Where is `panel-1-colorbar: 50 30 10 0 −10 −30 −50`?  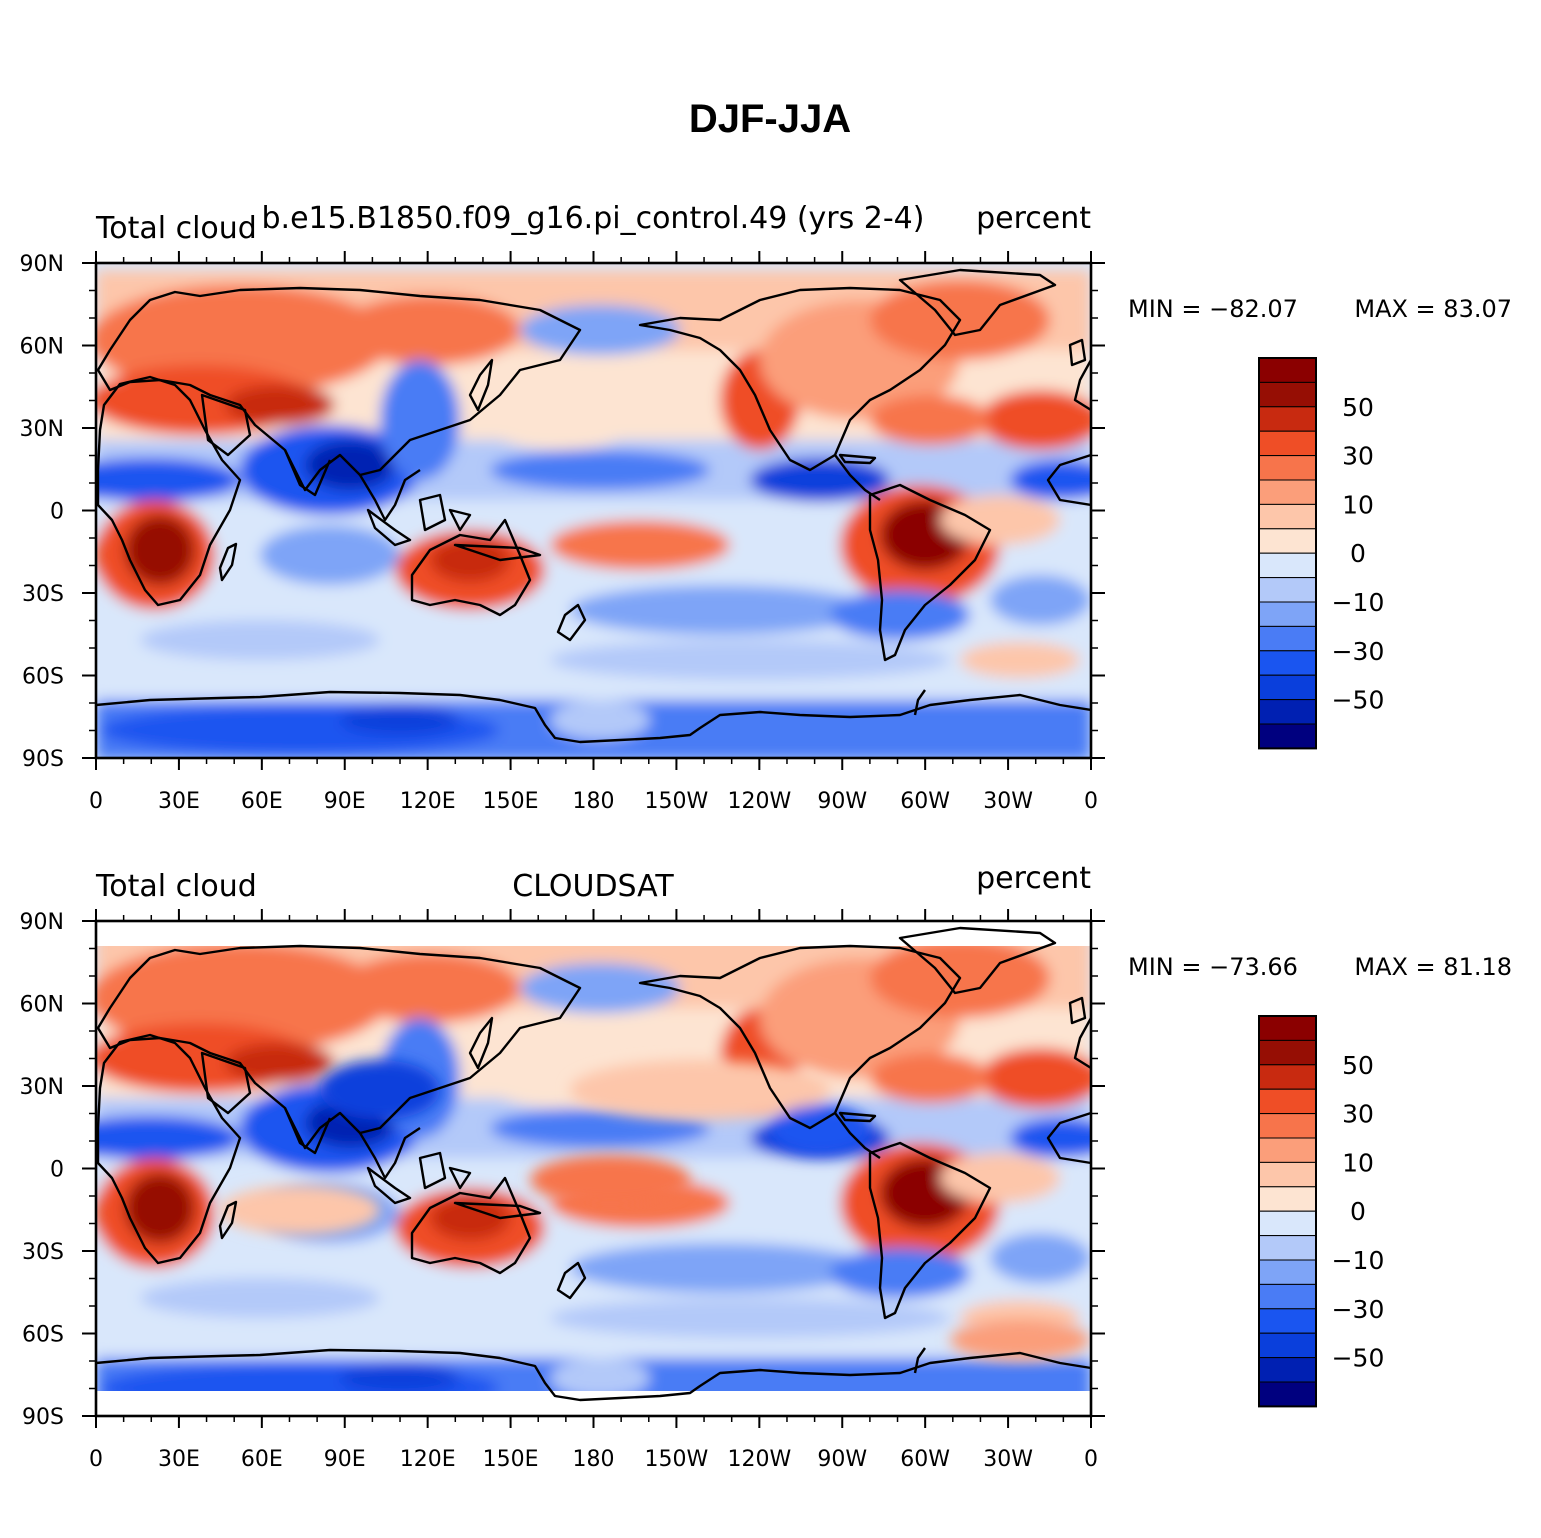 panel-1-colorbar: 50 30 10 0 −10 −30 −50 is located at coordinates (1321, 553).